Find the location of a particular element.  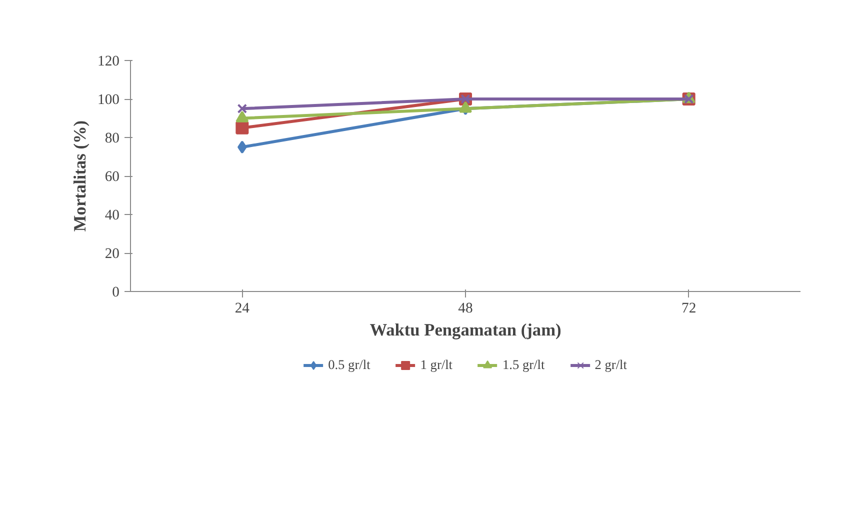

y-tick-label: 60 is located at coordinates (112, 177).